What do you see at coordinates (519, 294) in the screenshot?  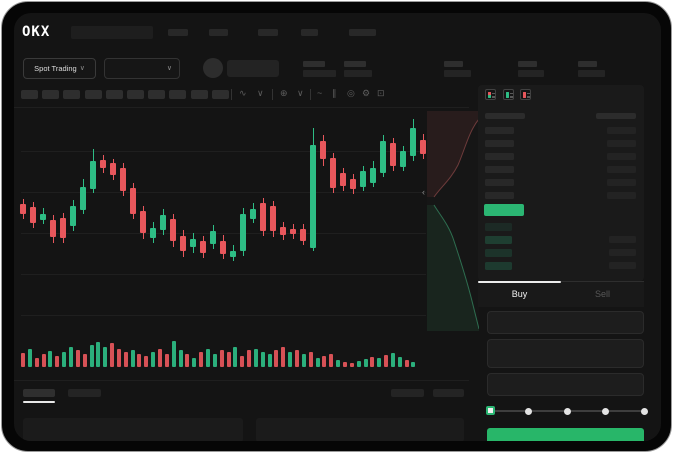 I see `tab-buy: Buy` at bounding box center [519, 294].